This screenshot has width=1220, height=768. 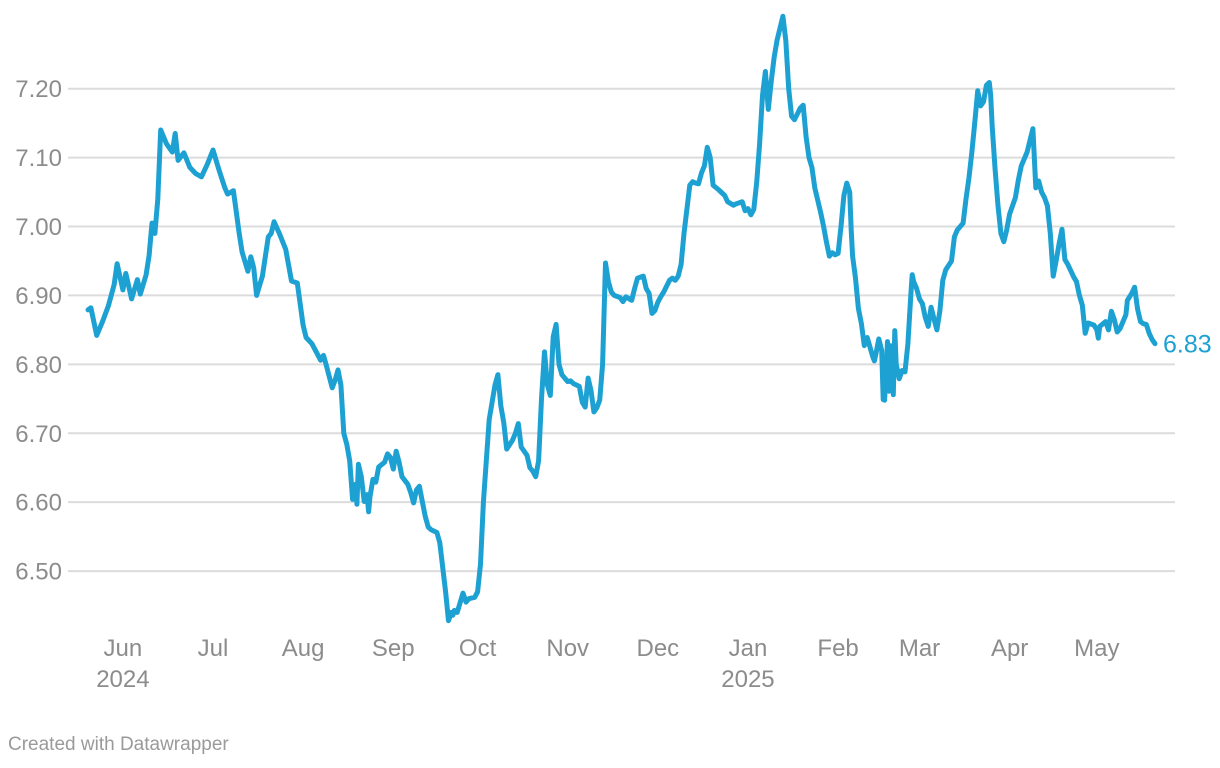 What do you see at coordinates (478, 648) in the screenshot?
I see `x-tick-label: Oct` at bounding box center [478, 648].